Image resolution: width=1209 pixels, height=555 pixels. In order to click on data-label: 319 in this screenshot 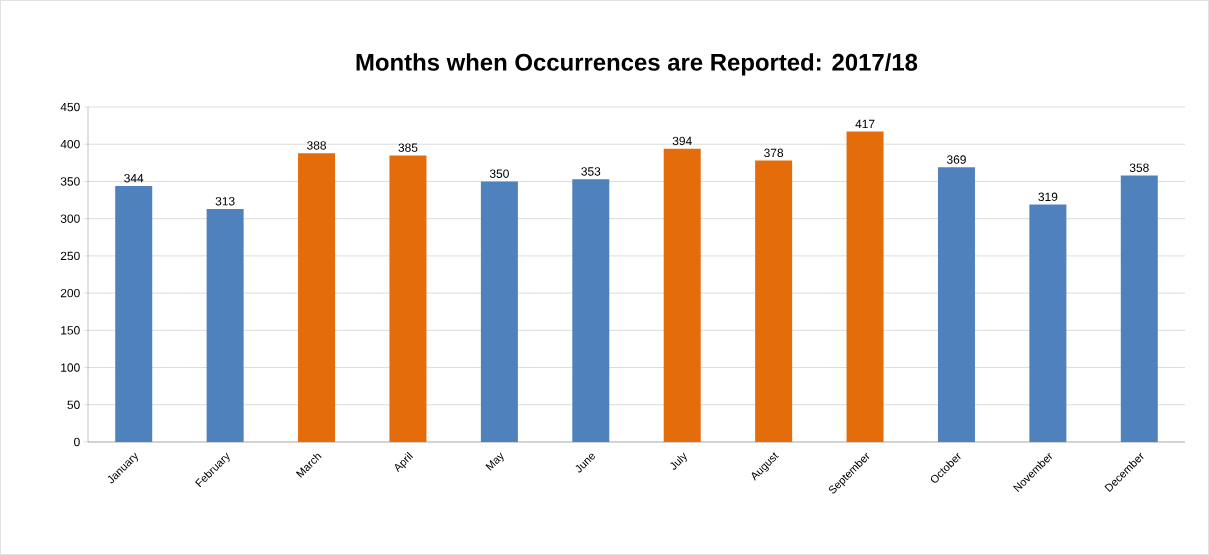, I will do `click(1048, 196)`.